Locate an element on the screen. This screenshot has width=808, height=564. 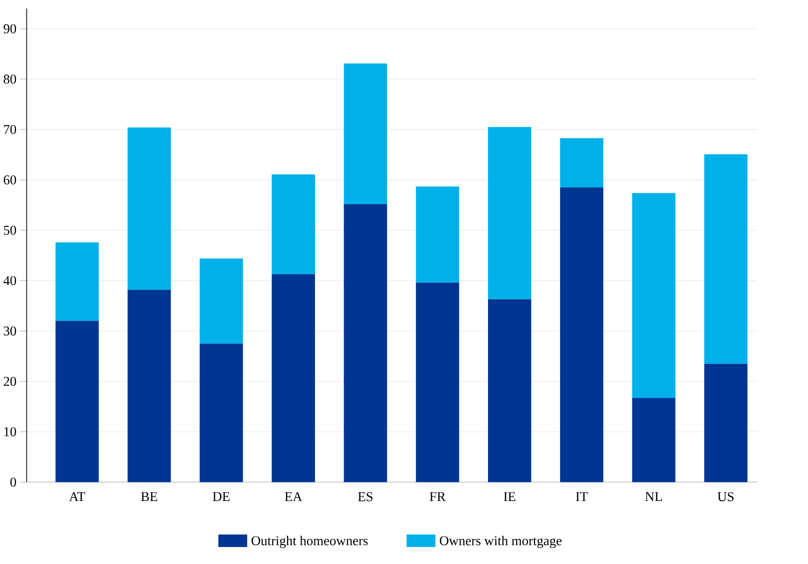
y-tick-label: 80 is located at coordinates (10, 79).